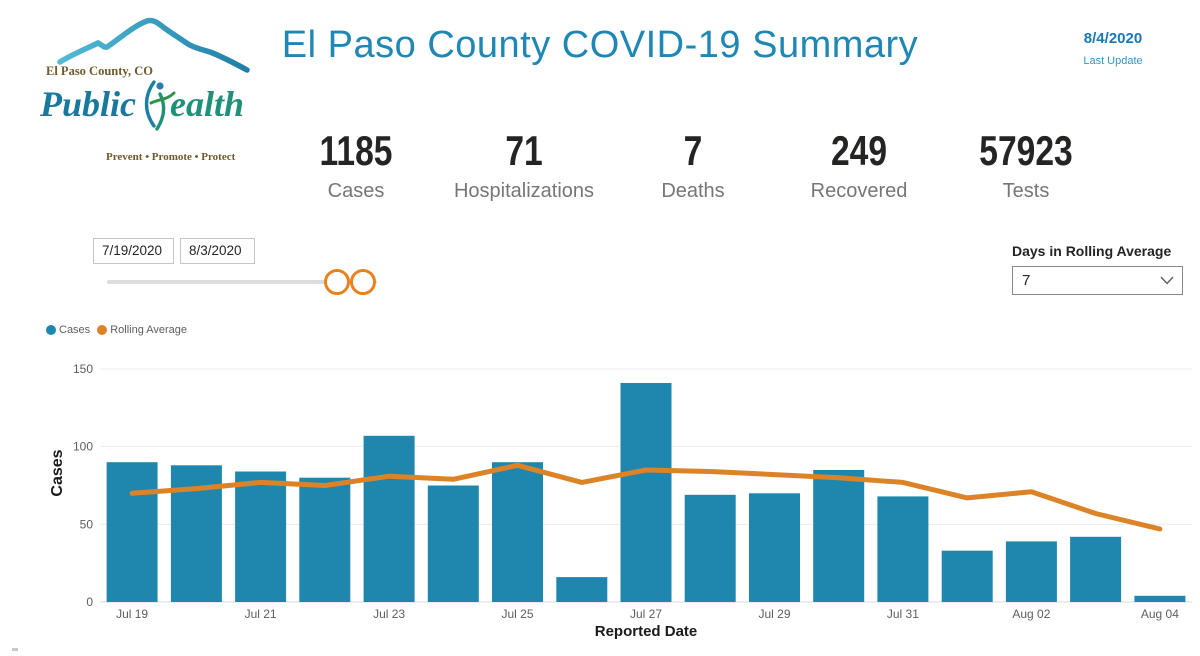  What do you see at coordinates (171, 157) in the screenshot?
I see `logo-tagline: Prevent • Promote • Protect` at bounding box center [171, 157].